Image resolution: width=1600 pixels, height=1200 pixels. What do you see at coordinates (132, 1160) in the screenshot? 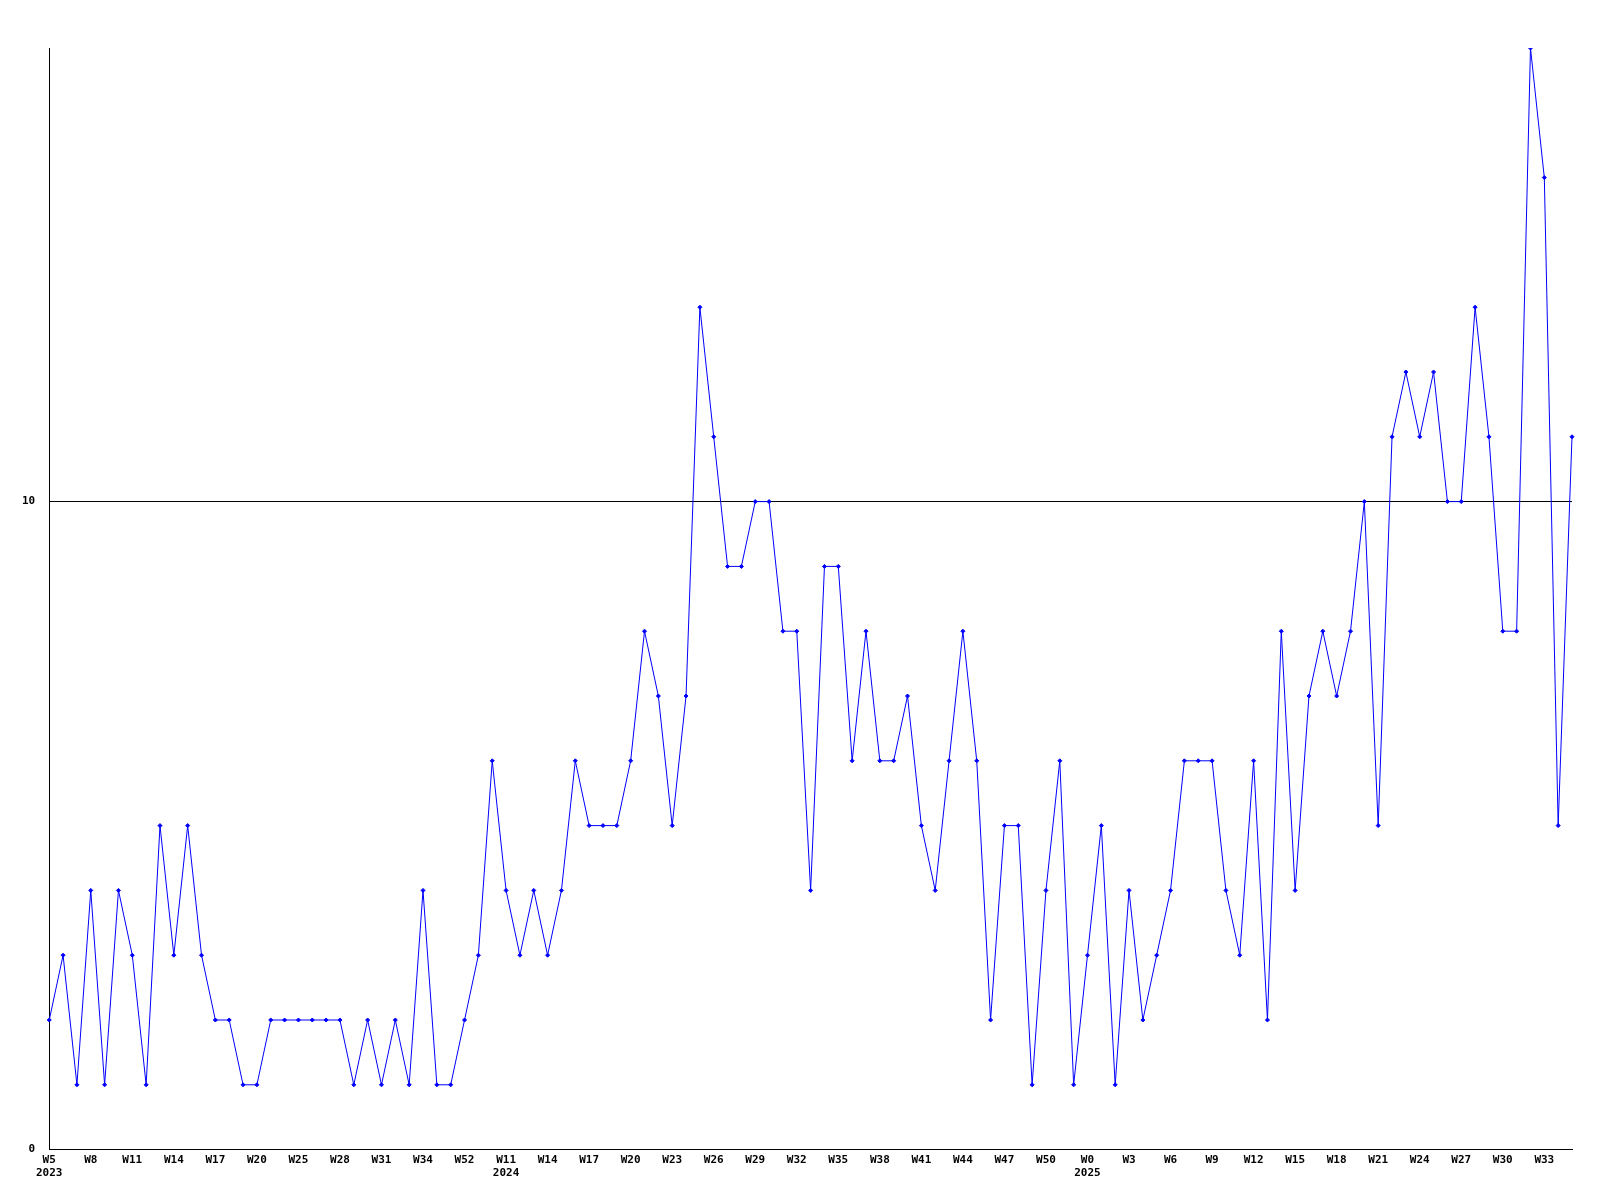
I see `x-tick-label: W11` at bounding box center [132, 1160].